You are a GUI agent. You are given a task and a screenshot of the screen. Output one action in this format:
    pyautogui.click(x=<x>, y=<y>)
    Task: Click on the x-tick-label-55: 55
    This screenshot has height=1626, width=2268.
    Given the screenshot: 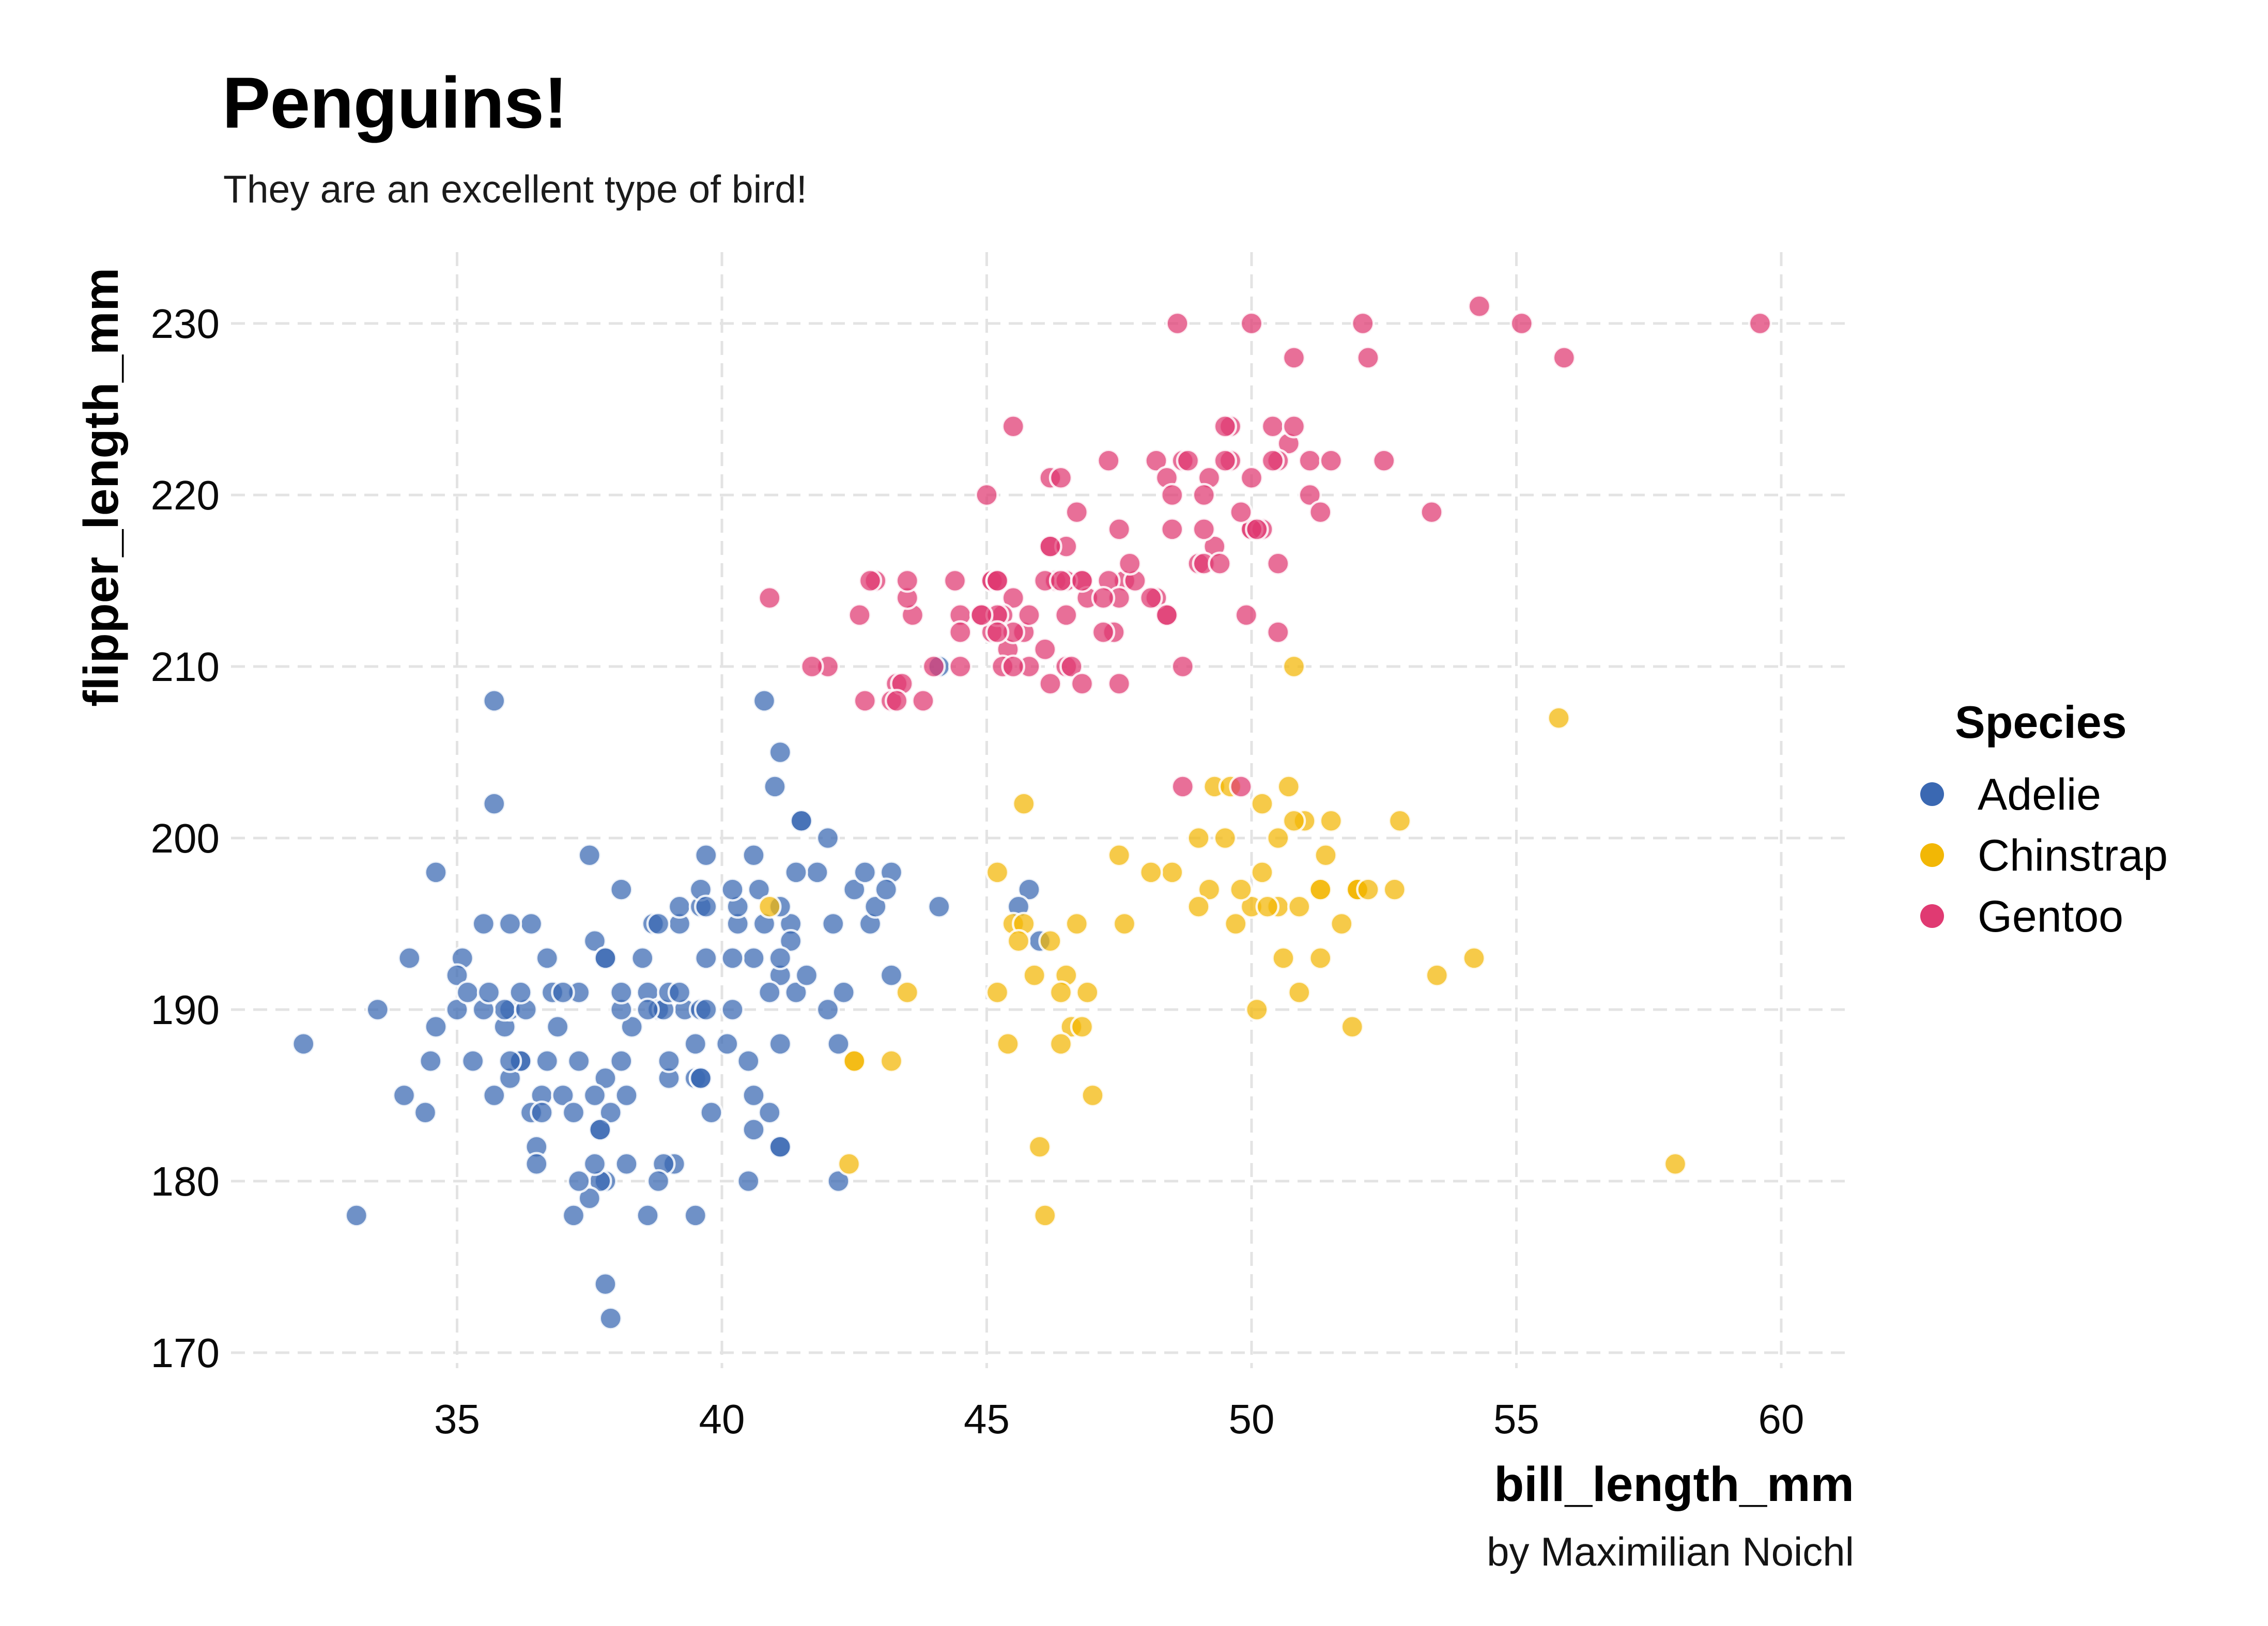 What is the action you would take?
    pyautogui.click(x=1516, y=1419)
    